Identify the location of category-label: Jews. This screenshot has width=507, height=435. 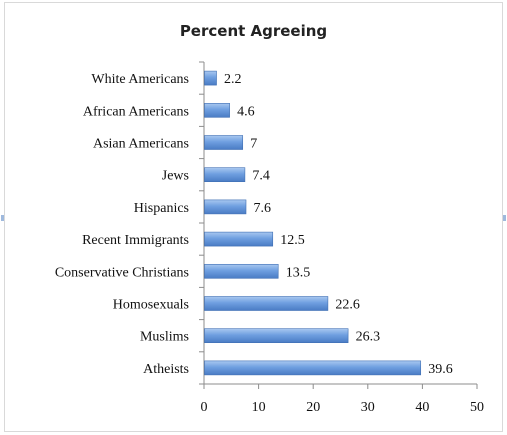
(175, 176).